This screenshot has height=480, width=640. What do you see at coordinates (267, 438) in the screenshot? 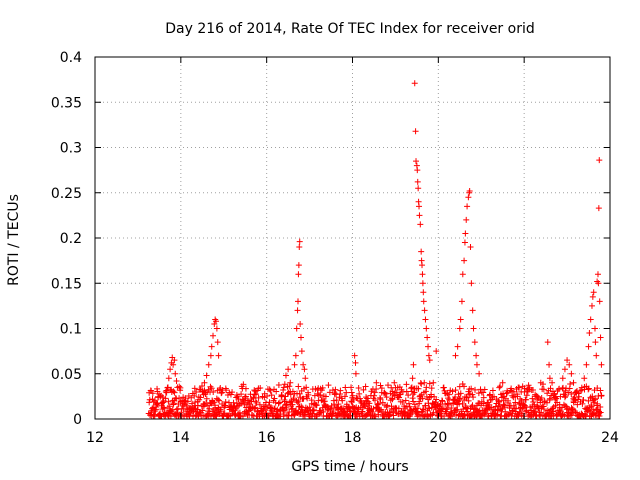
I see `x-tick-label: 16` at bounding box center [267, 438].